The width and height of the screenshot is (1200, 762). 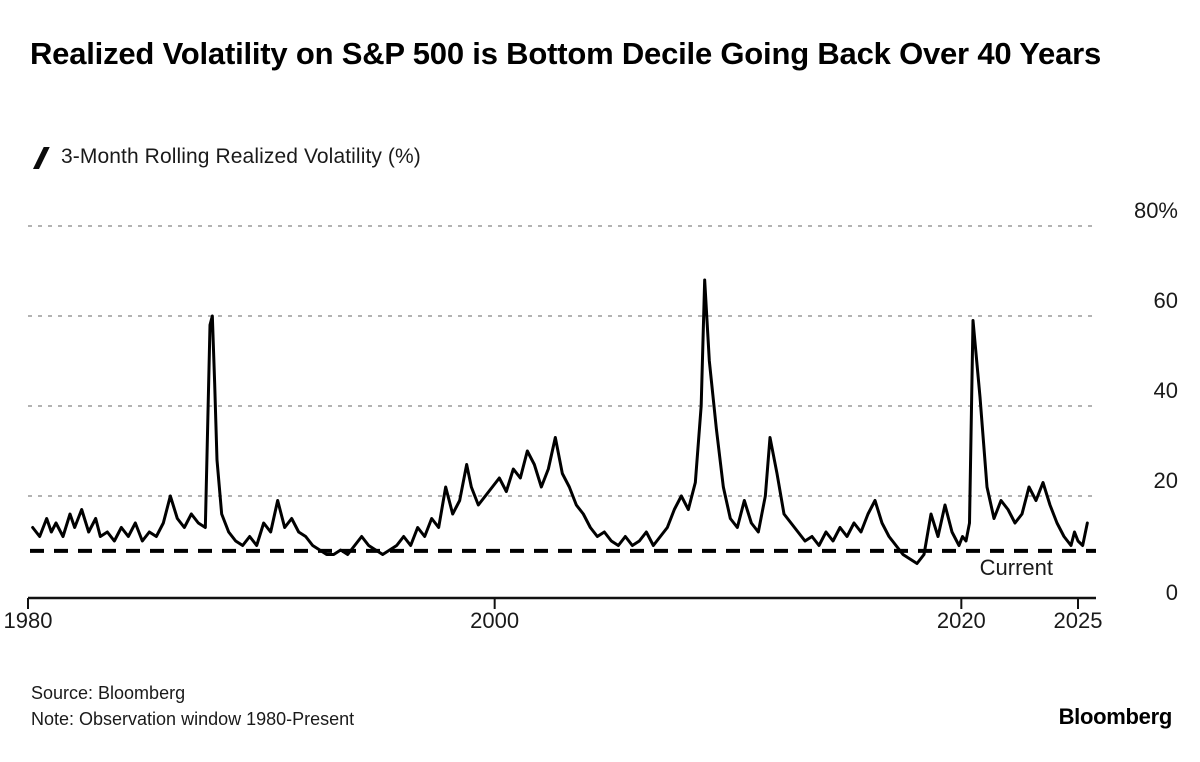 I want to click on note-text: Note: Observation window 1980-Present, so click(x=193, y=719).